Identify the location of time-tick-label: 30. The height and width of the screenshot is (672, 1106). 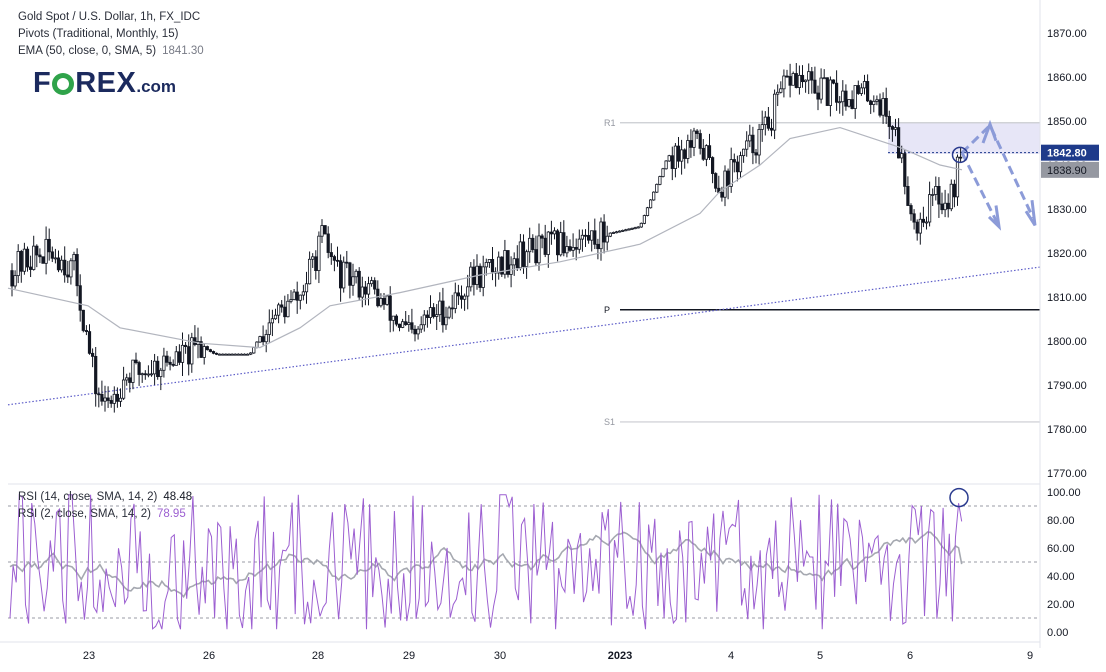
(500, 656).